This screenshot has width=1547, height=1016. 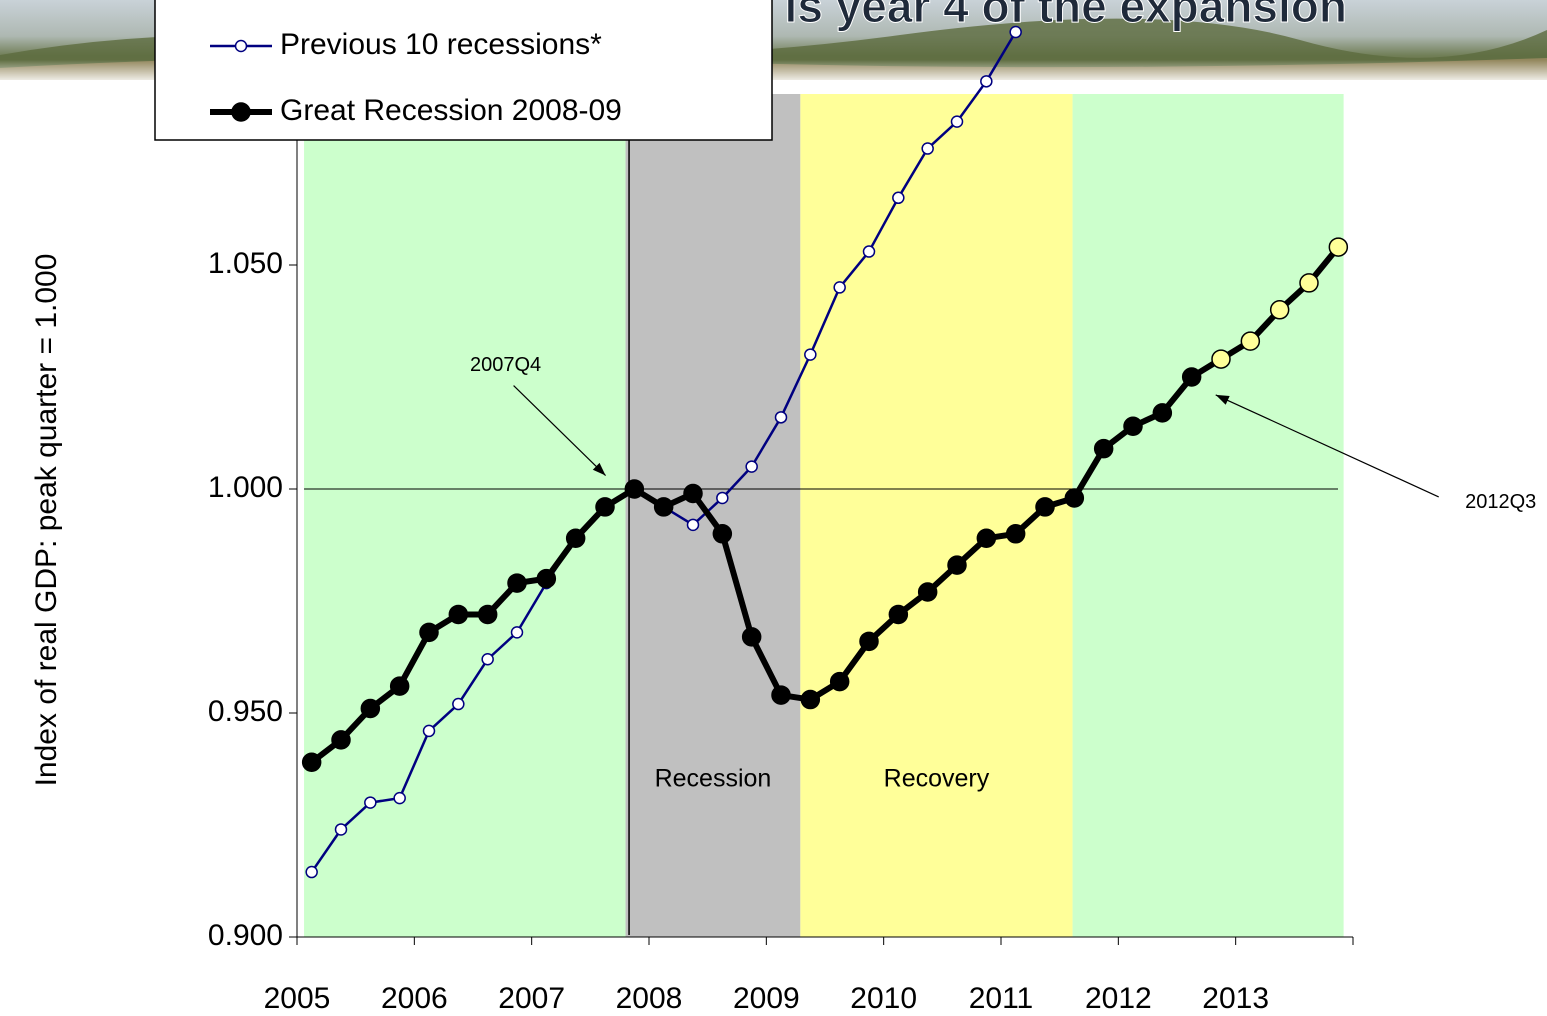 What do you see at coordinates (451, 110) in the screenshot?
I see `legend-label: Great Recession 2008-09` at bounding box center [451, 110].